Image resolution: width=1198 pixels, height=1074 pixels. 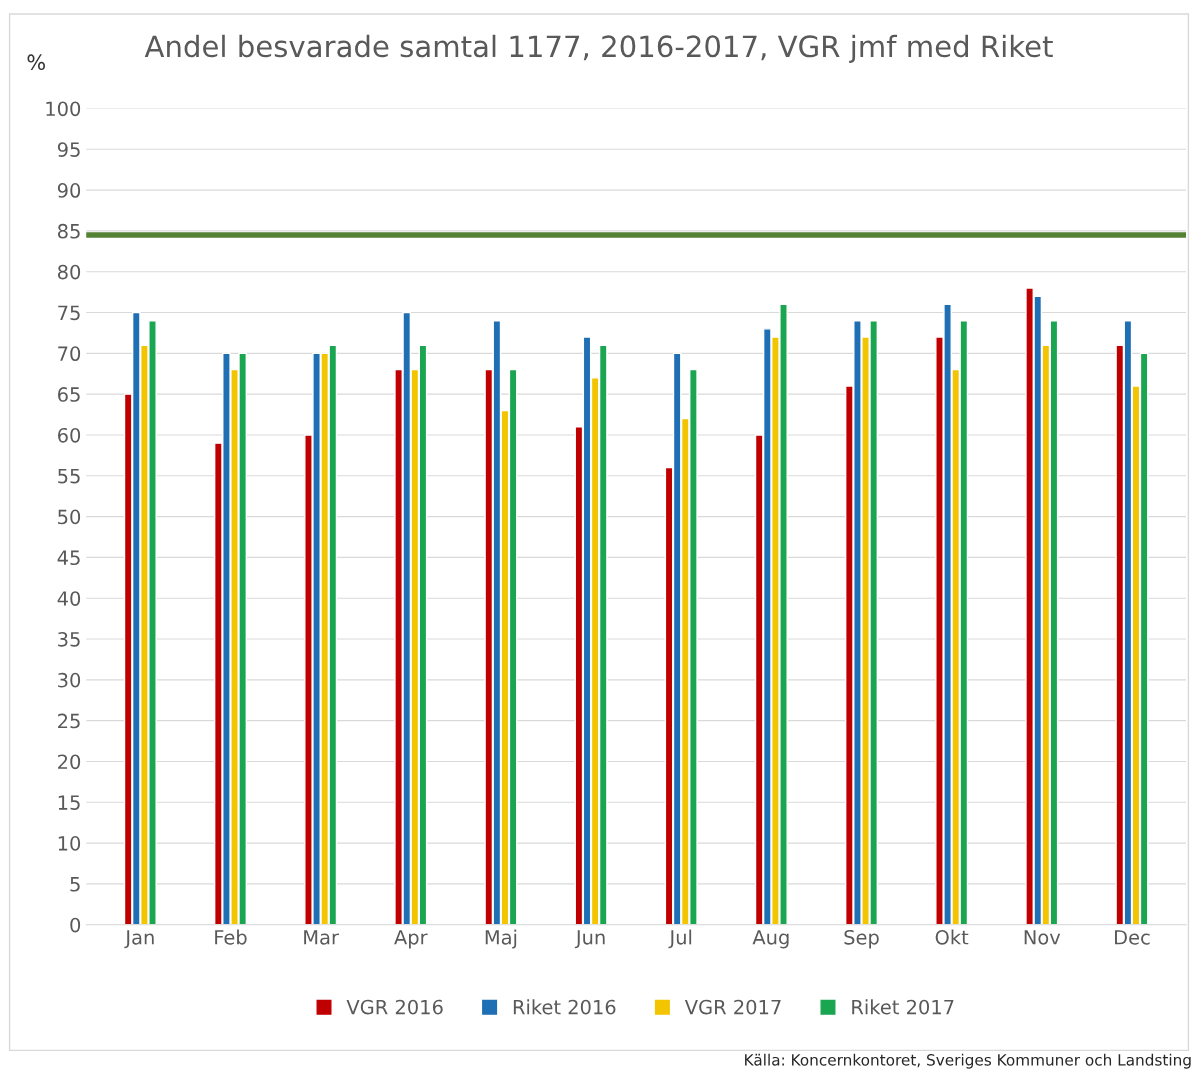 I want to click on x-tick-label: Maj, so click(x=501, y=939).